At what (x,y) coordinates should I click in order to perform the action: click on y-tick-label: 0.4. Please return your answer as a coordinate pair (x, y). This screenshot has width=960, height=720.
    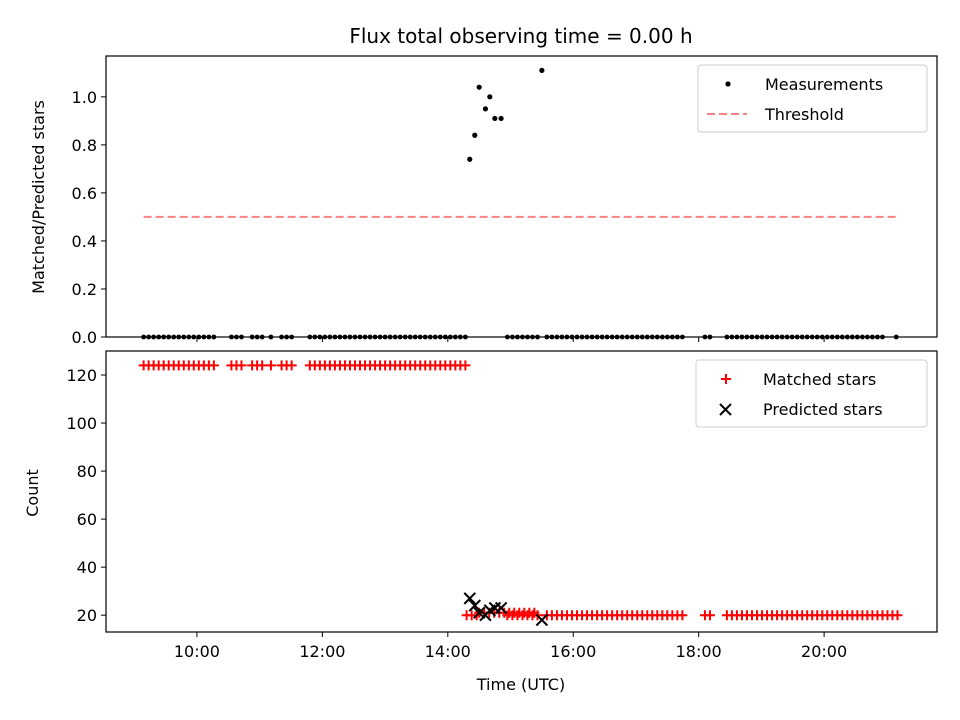
    Looking at the image, I should click on (84, 241).